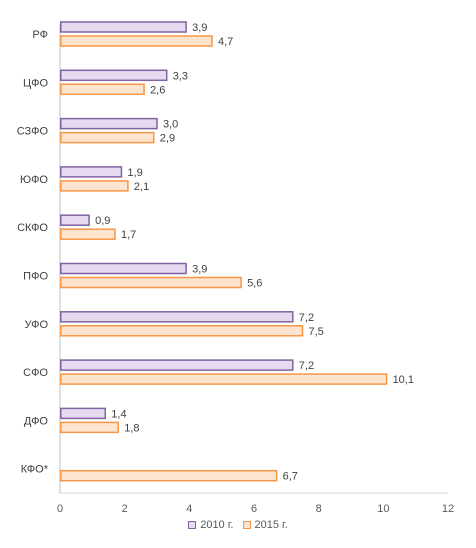 This screenshot has height=548, width=476. I want to click on data-label: 0,9, so click(102, 221).